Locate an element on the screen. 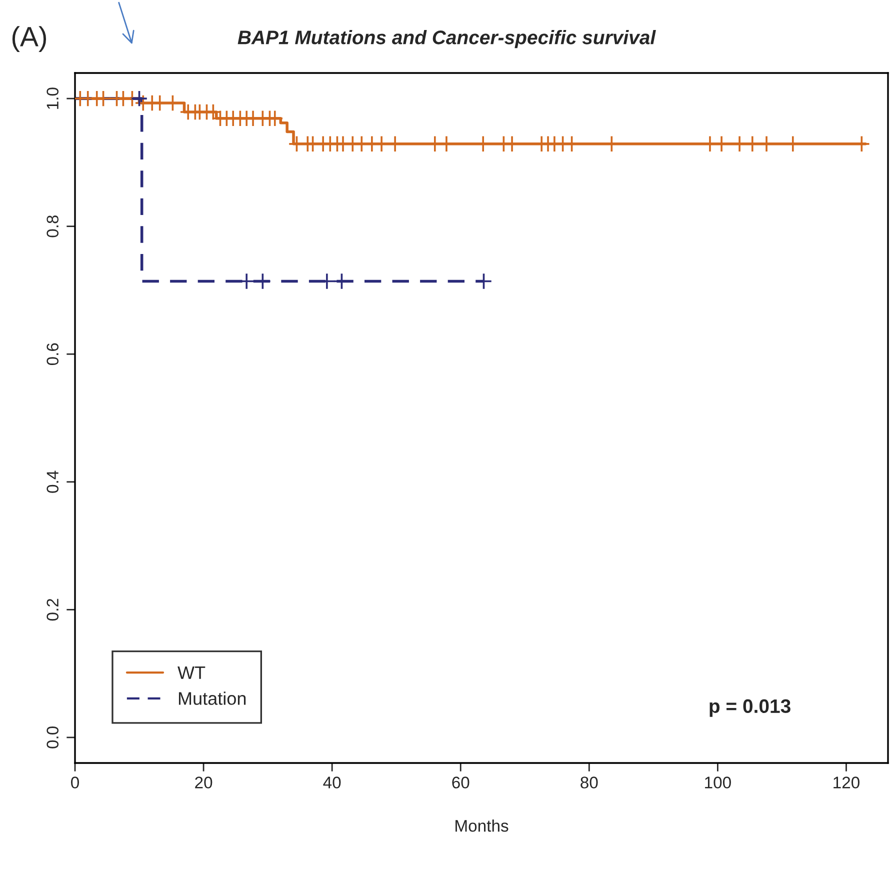  y-tick-label: 0.4 is located at coordinates (52, 481).